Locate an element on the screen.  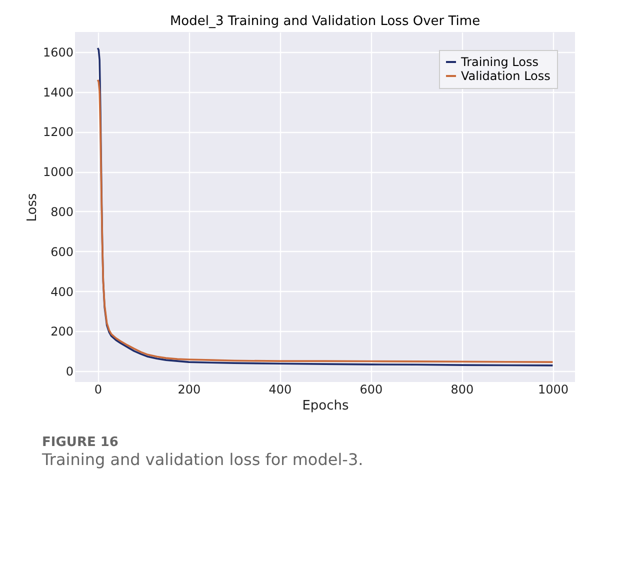
x-tick-label: 800 is located at coordinates (462, 389).